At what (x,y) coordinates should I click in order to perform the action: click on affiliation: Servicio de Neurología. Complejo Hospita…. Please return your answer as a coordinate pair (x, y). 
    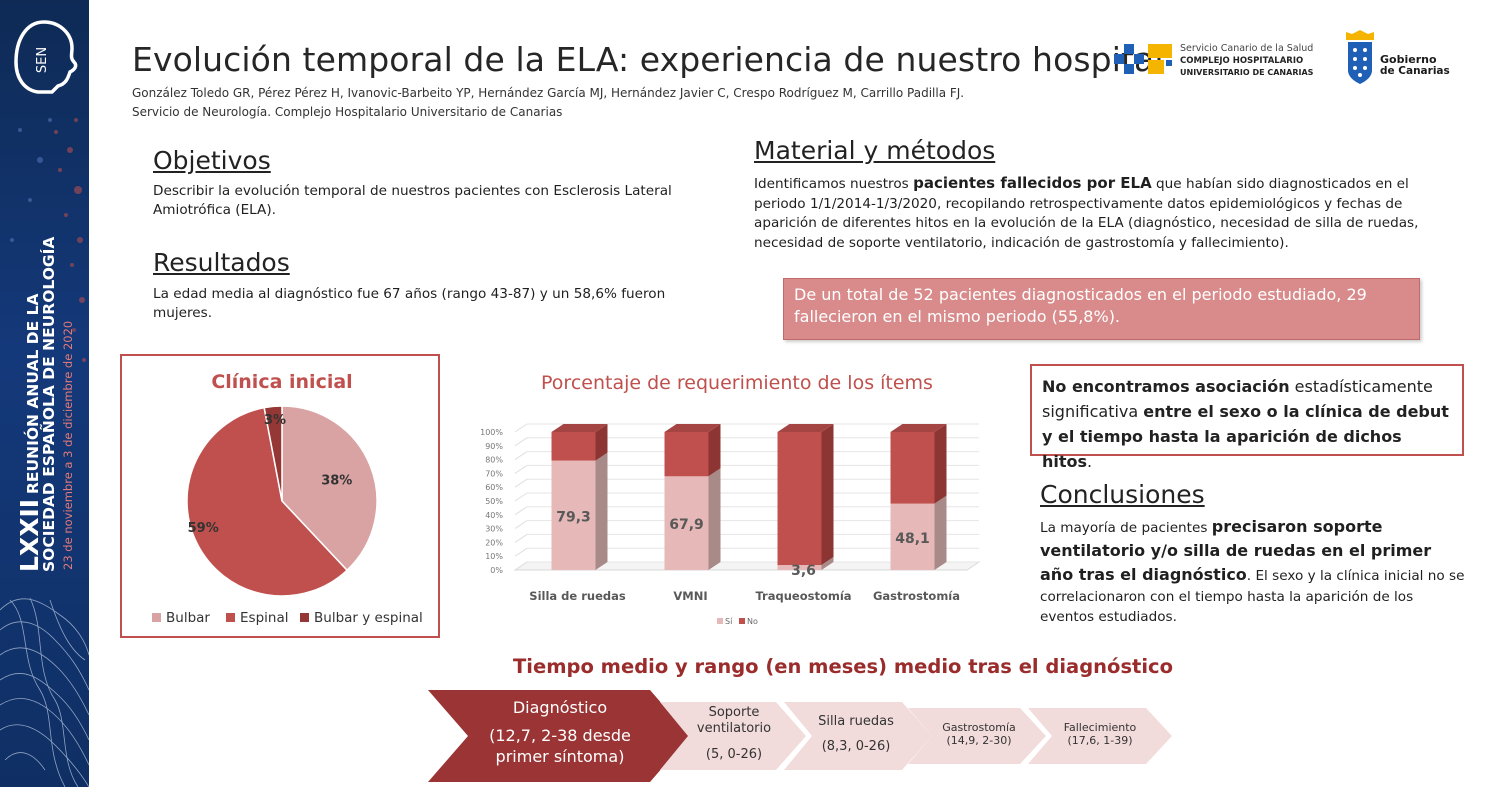
    Looking at the image, I should click on (347, 112).